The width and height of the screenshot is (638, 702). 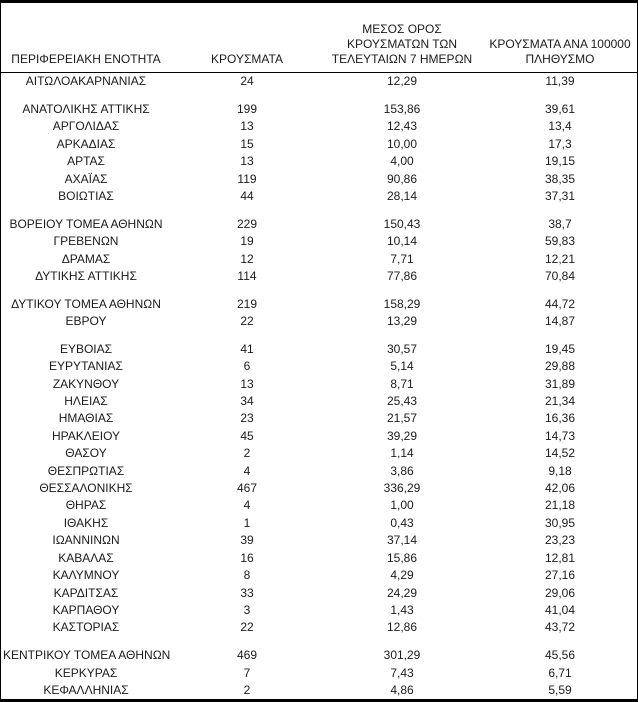 What do you see at coordinates (86, 195) in the screenshot?
I see `region-cell: ΒΟΙΩΤΙΑΣ` at bounding box center [86, 195].